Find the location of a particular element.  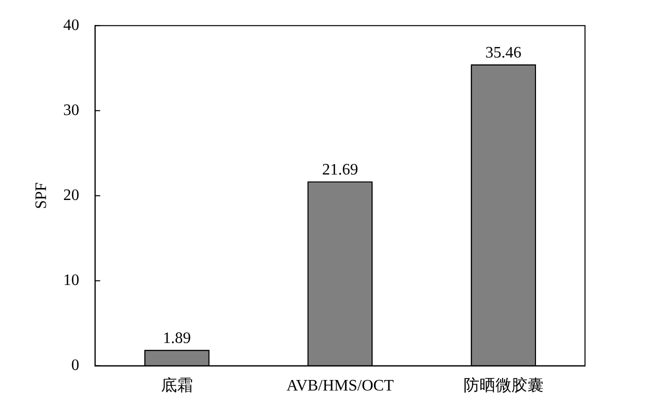

y-tick-label: 0 is located at coordinates (75, 365).